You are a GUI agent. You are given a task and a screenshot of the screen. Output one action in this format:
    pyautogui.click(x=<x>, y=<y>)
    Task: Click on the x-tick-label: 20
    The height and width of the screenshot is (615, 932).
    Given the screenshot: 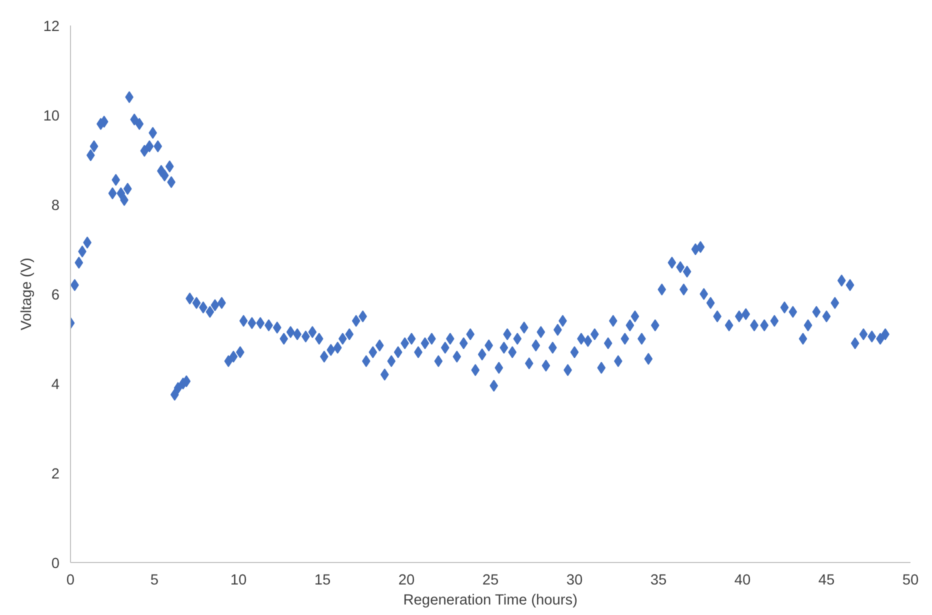 What is the action you would take?
    pyautogui.click(x=406, y=580)
    